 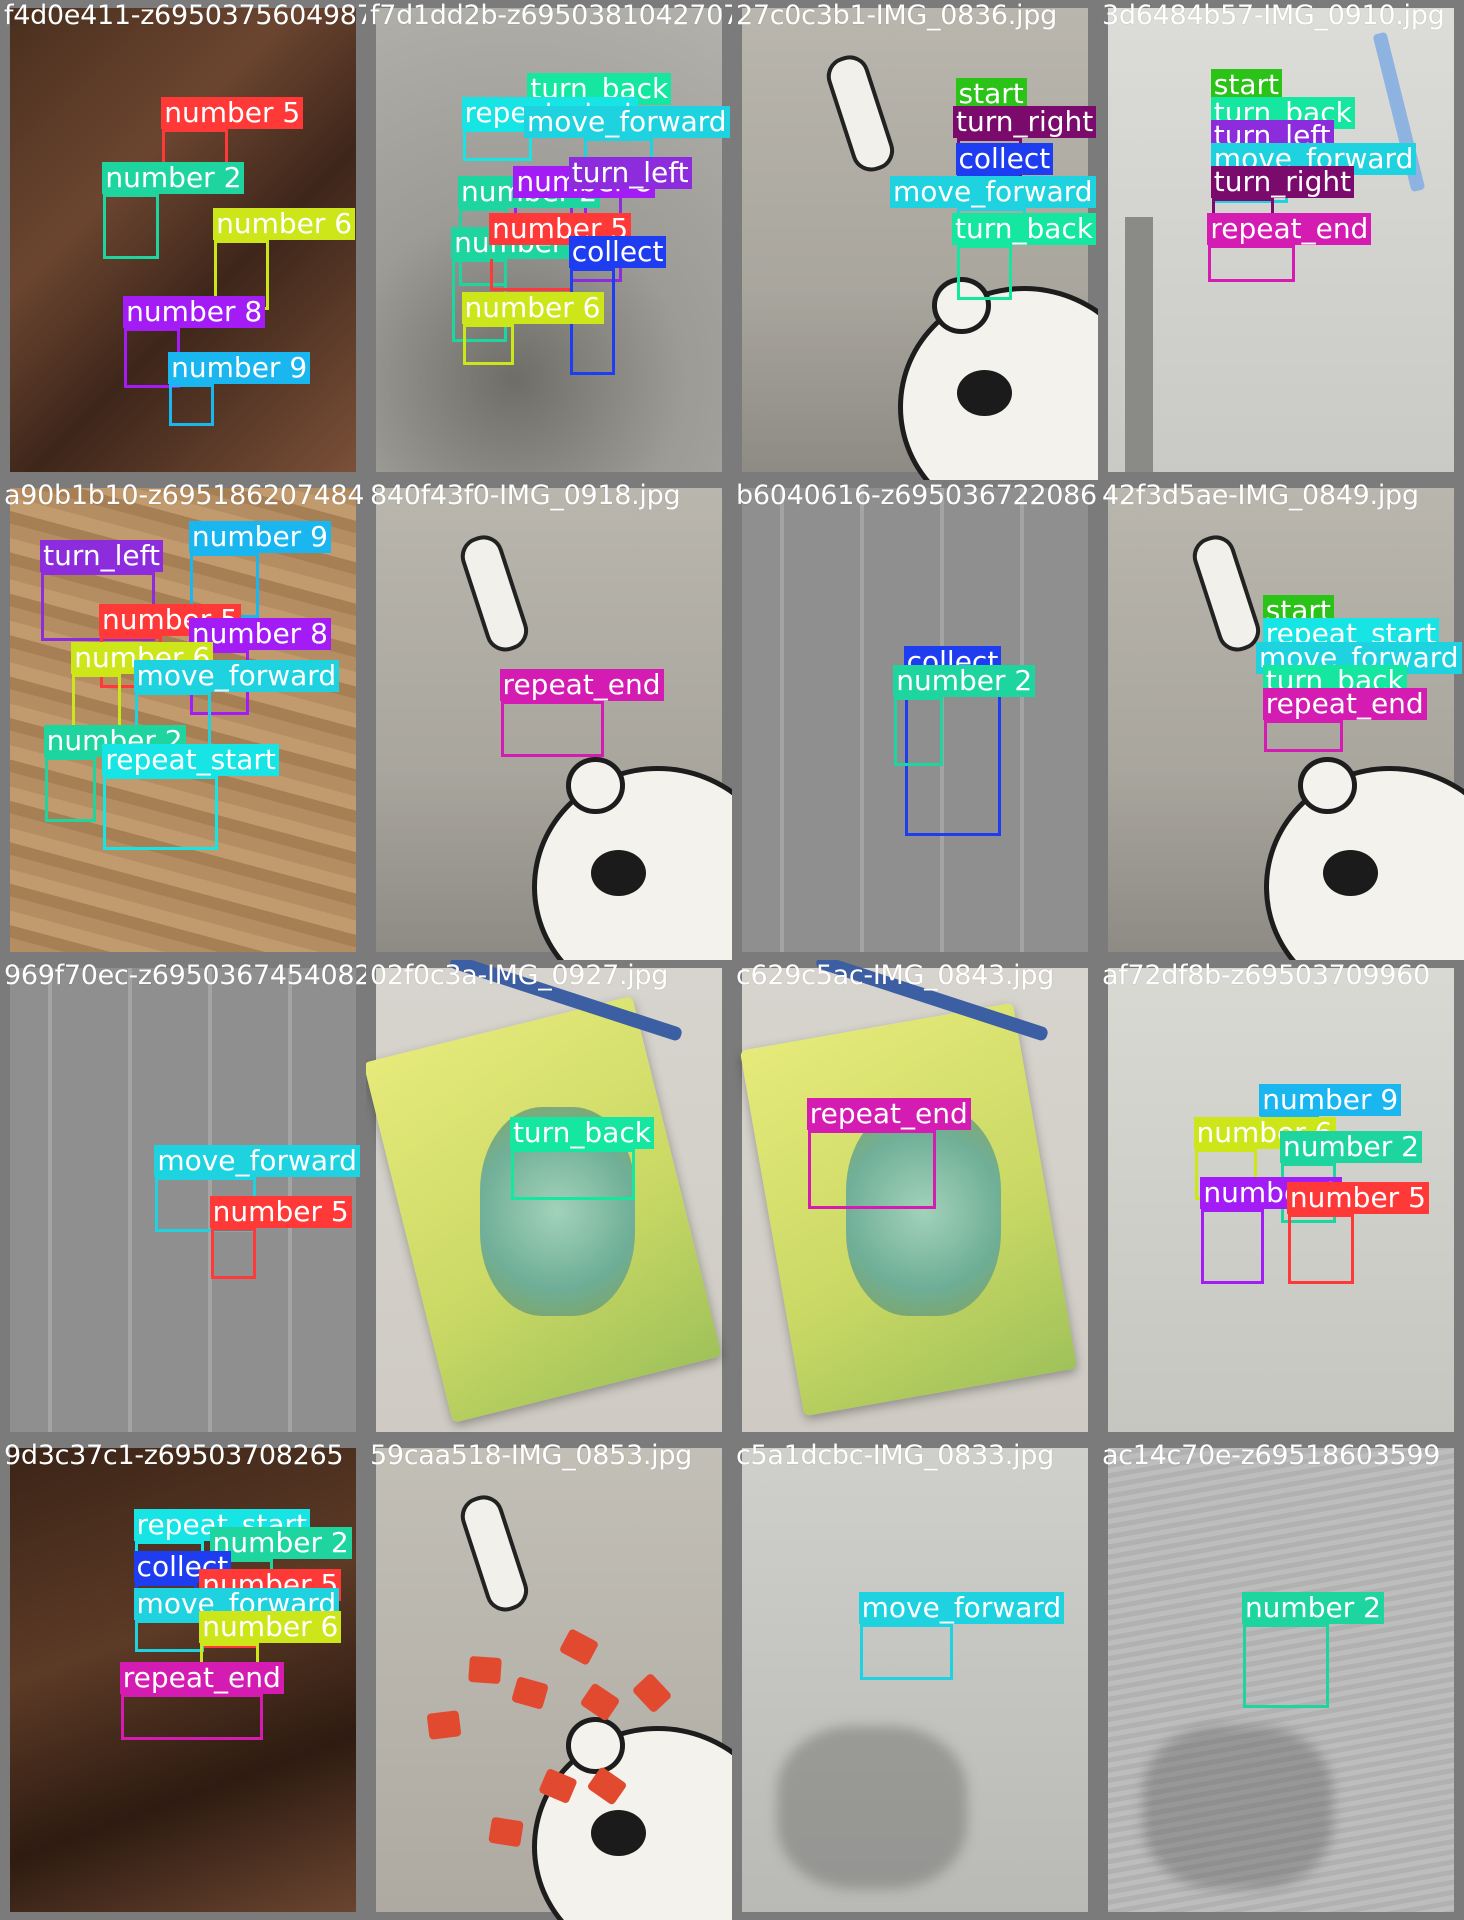 What do you see at coordinates (531, 1455) in the screenshot?
I see `tile-filename: 59caa518-IMG_0853.jpg` at bounding box center [531, 1455].